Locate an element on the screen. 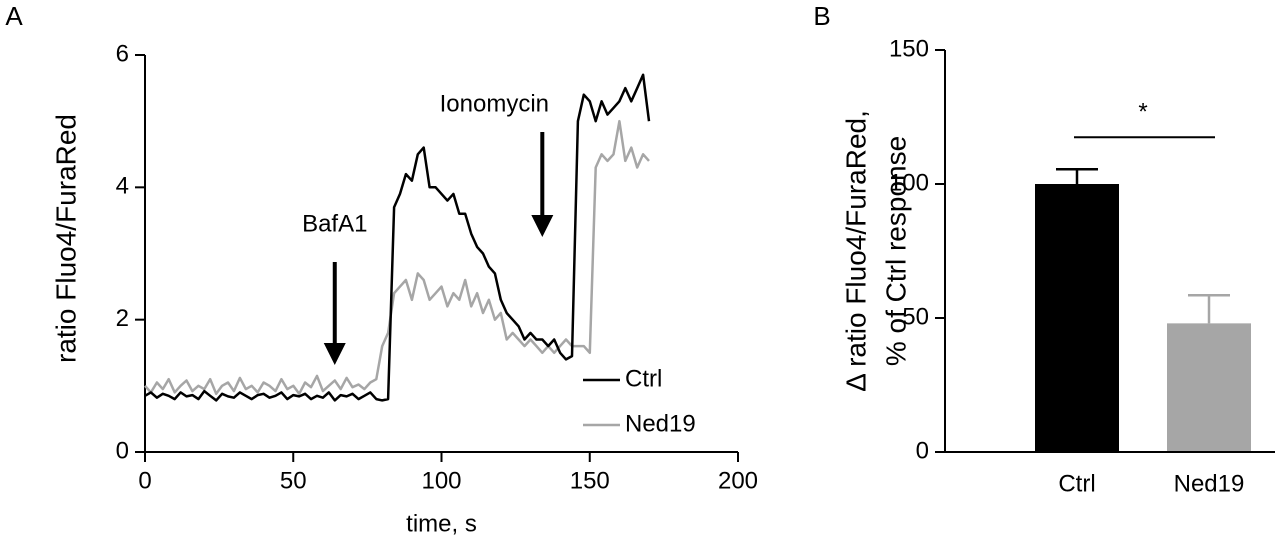  legend-label: Ned19 is located at coordinates (660, 423).